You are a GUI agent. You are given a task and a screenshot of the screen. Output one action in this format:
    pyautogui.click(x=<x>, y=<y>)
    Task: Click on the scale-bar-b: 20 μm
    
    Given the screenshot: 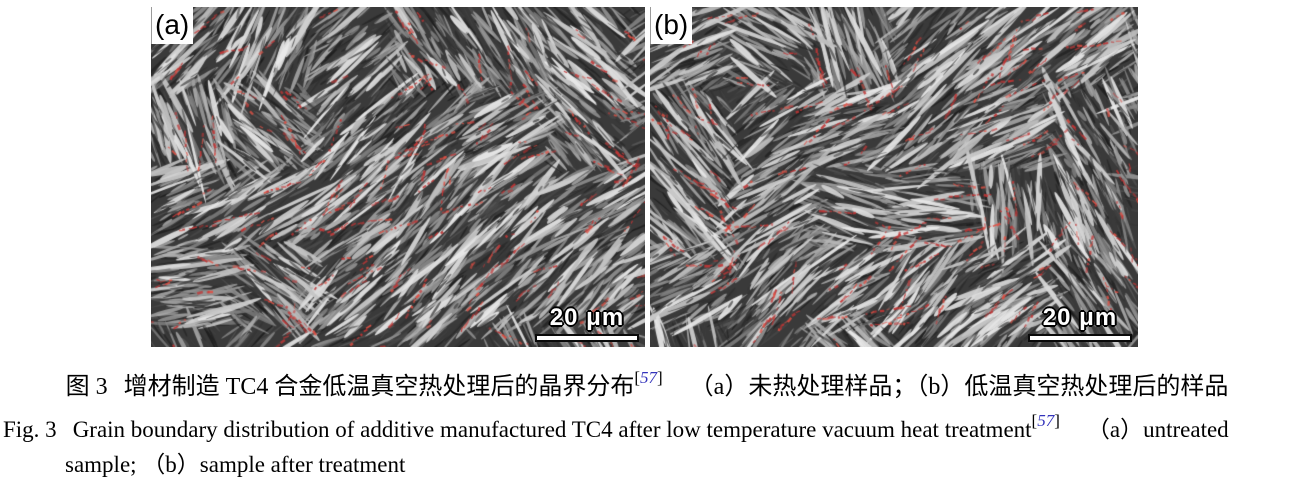 What is the action you would take?
    pyautogui.click(x=1080, y=323)
    